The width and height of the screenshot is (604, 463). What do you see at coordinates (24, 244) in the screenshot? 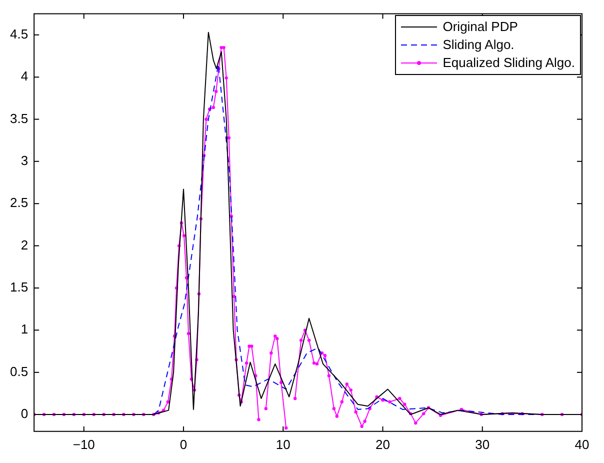
I see `y-tick-label: 2` at bounding box center [24, 244].